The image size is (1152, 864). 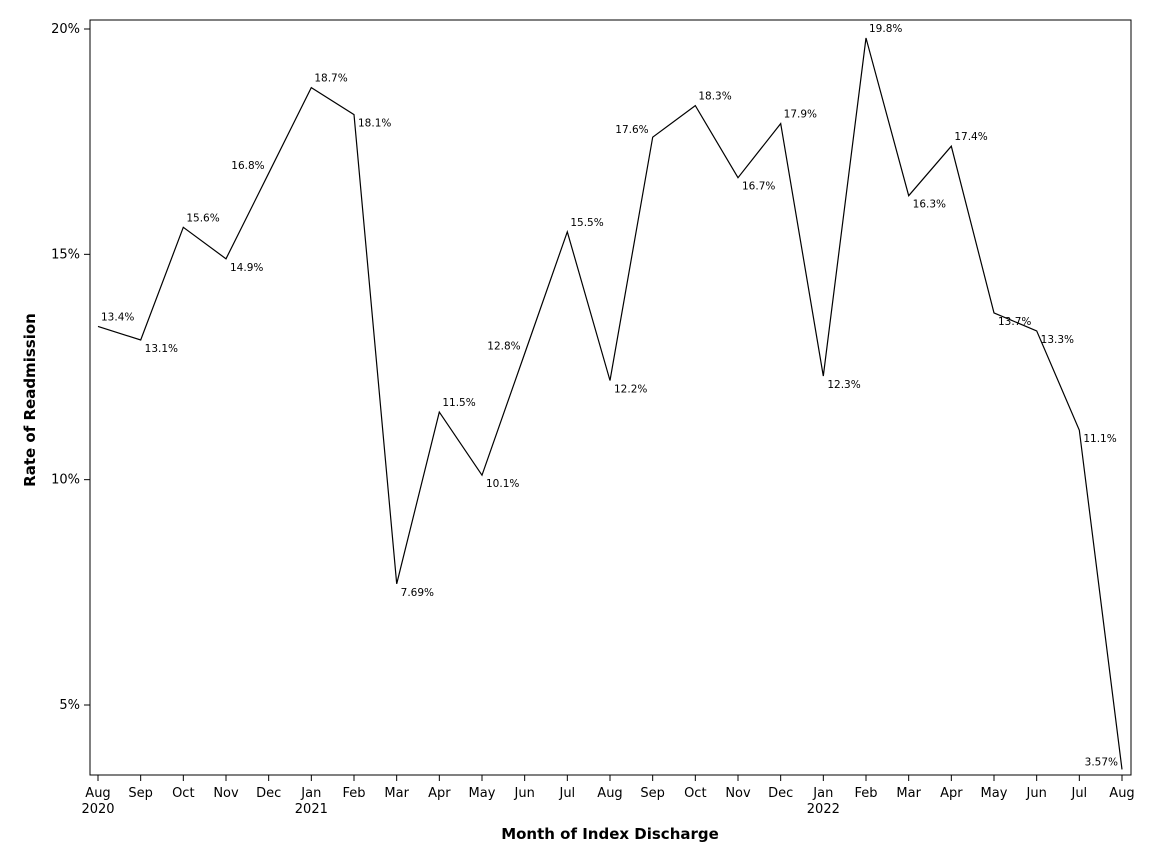 I want to click on data-label: 18.7%, so click(x=330, y=79).